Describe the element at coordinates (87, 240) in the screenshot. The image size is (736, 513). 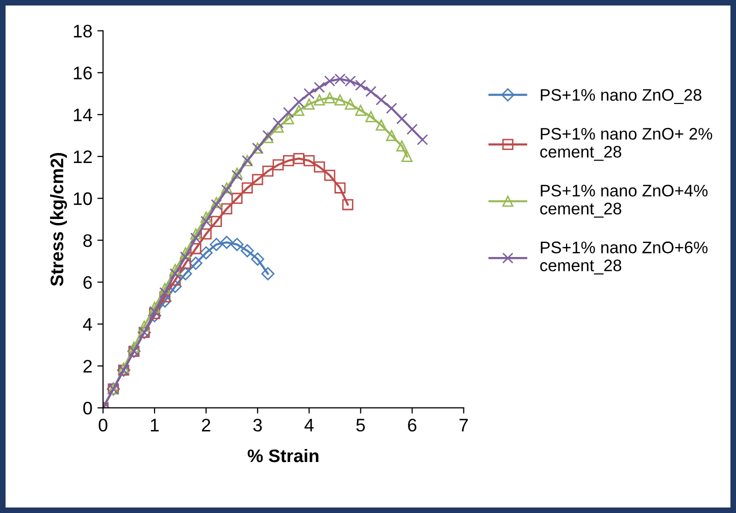
I see `y-tick-label: 8` at that location.